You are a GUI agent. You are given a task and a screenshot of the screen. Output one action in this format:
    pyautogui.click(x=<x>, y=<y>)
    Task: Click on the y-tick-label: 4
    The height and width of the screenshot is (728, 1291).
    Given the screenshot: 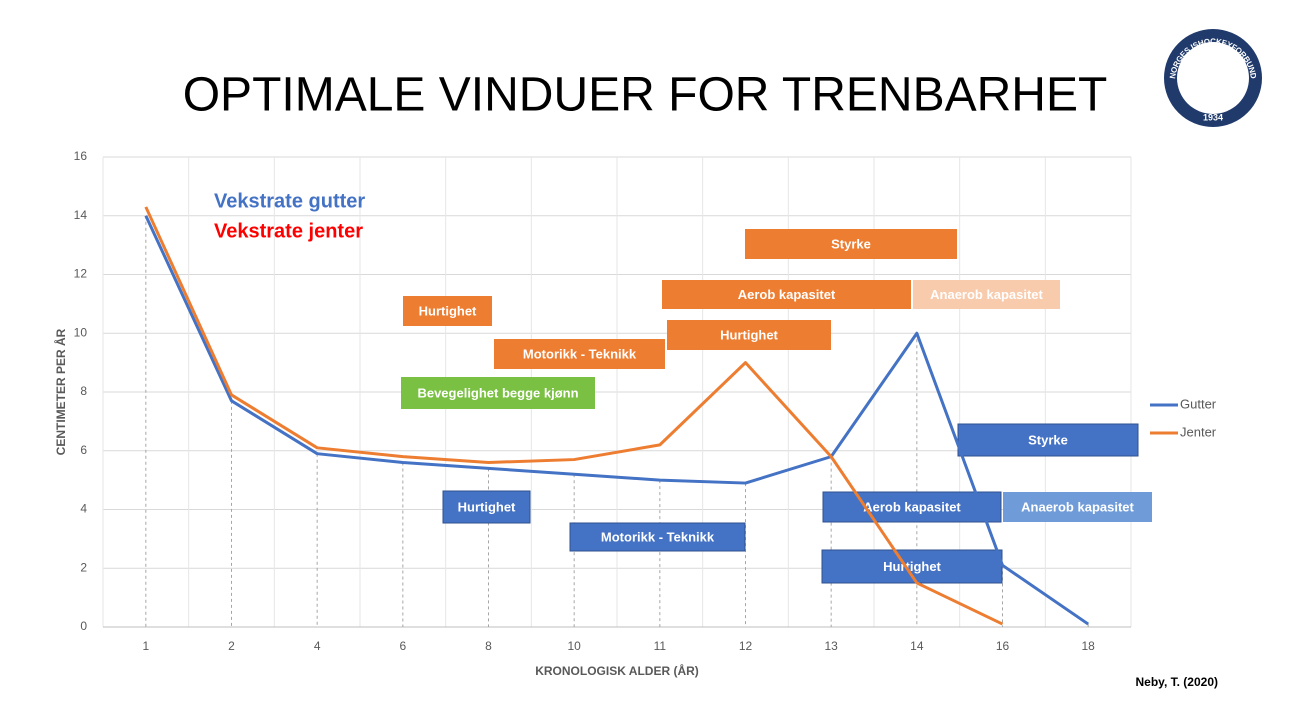 What is the action you would take?
    pyautogui.click(x=83, y=509)
    